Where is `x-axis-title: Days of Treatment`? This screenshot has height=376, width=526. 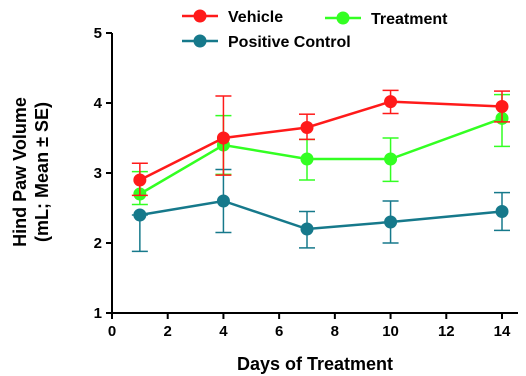 x-axis-title: Days of Treatment is located at coordinates (315, 364).